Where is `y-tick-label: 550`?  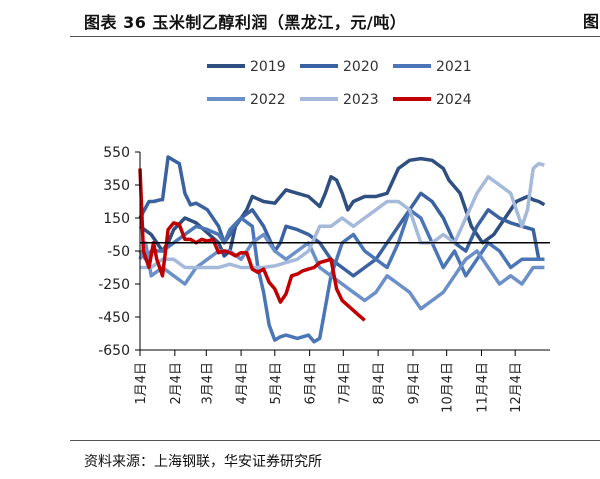 y-tick-label: 550 is located at coordinates (116, 153).